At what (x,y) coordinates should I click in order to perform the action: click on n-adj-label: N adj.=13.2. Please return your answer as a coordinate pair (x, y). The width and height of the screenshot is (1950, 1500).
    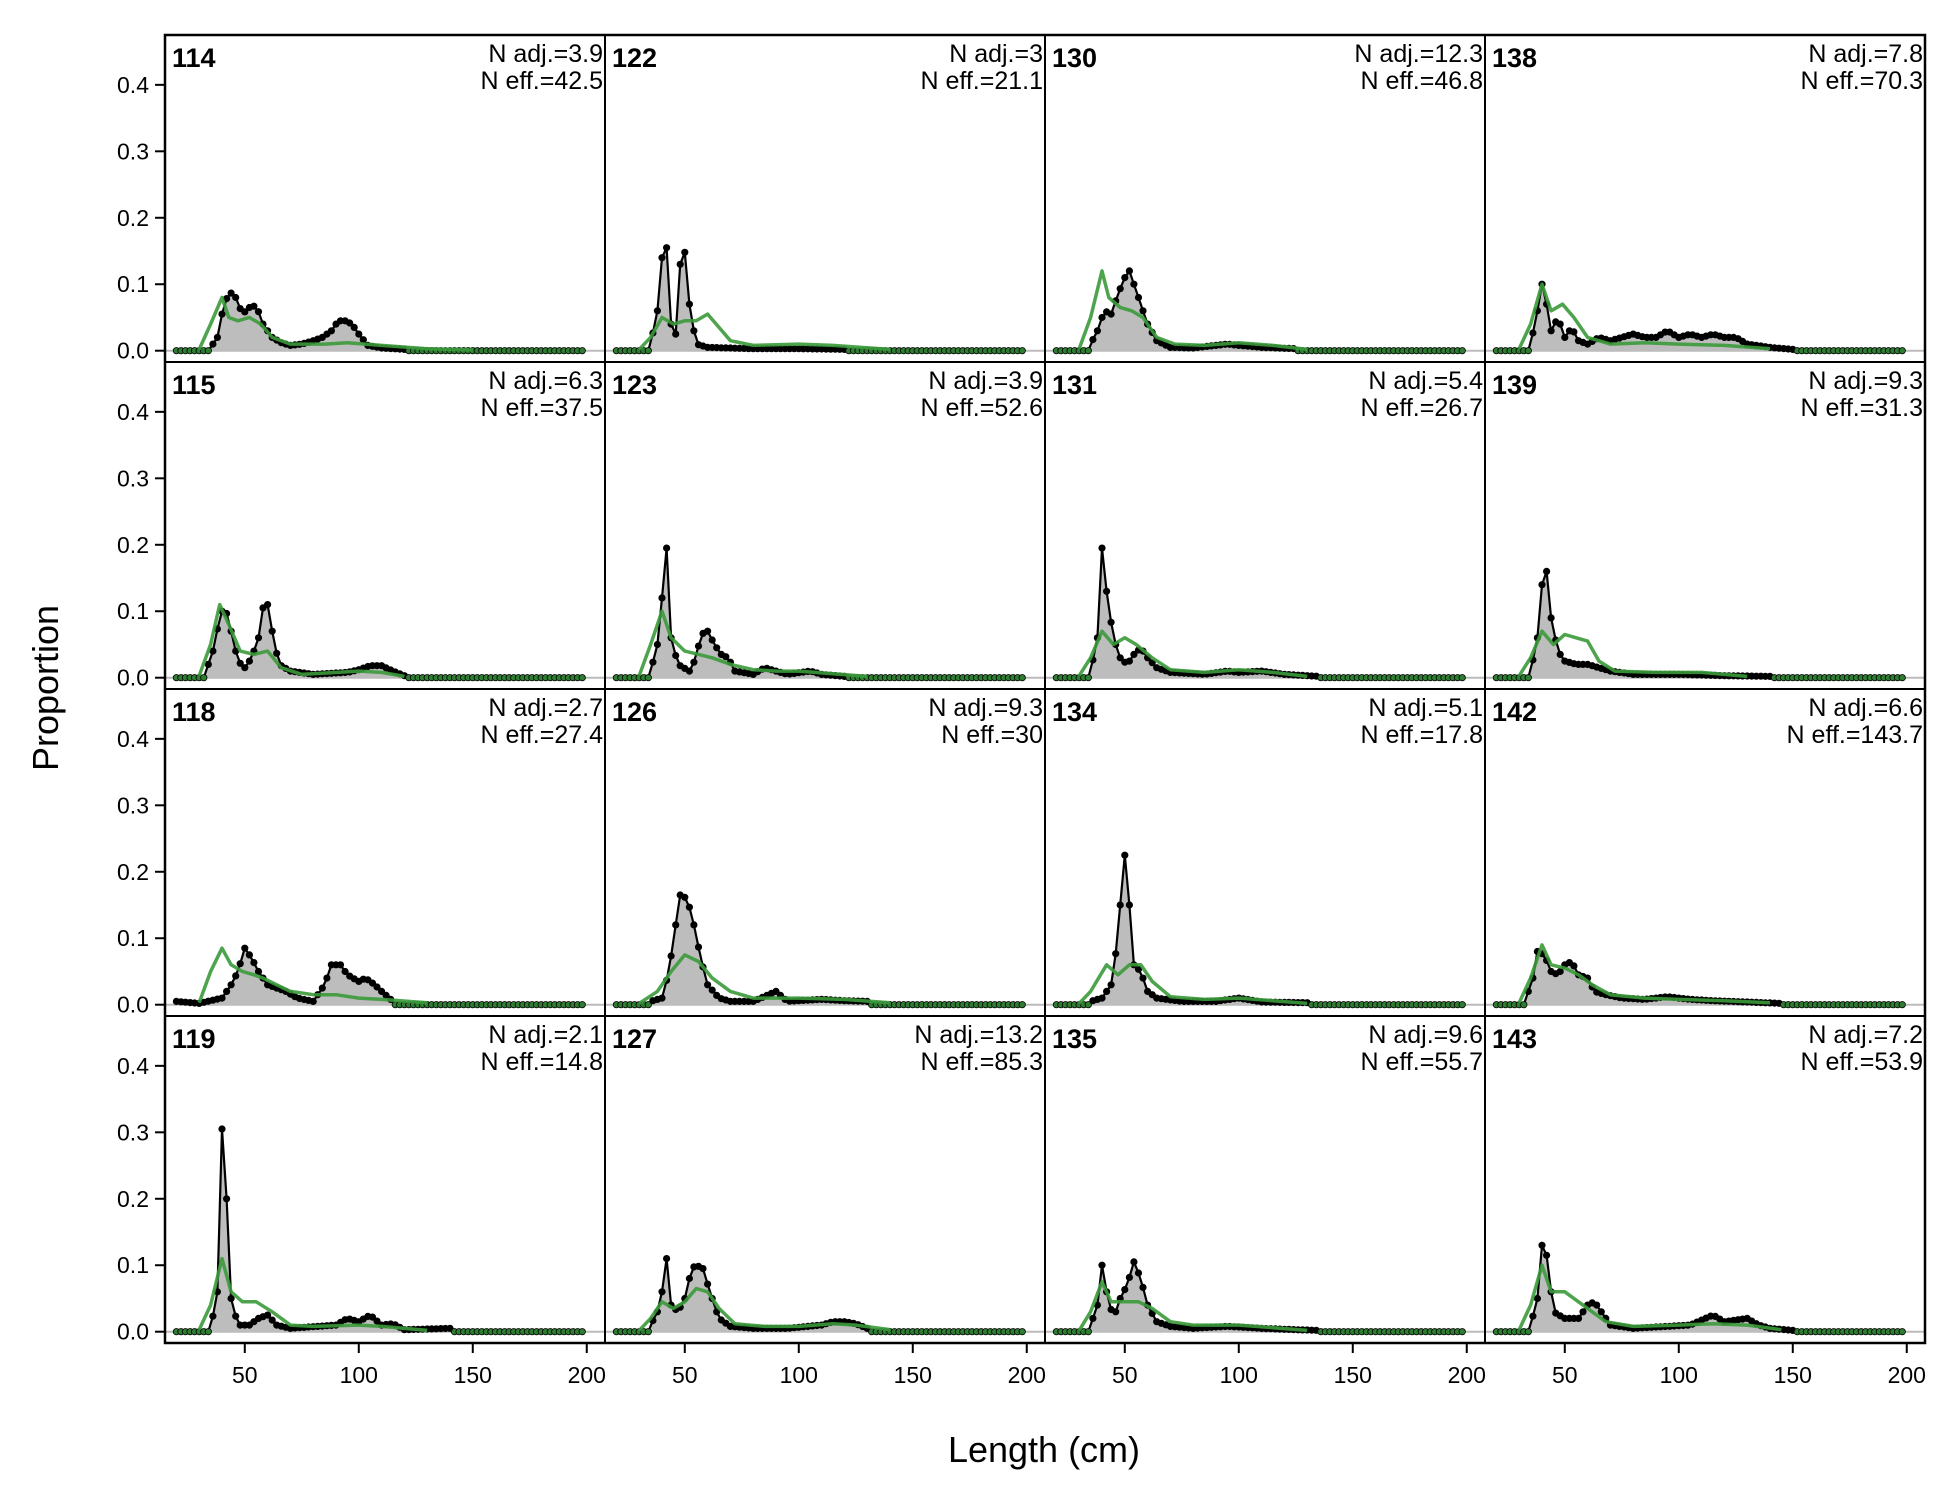
    Looking at the image, I should click on (978, 1035).